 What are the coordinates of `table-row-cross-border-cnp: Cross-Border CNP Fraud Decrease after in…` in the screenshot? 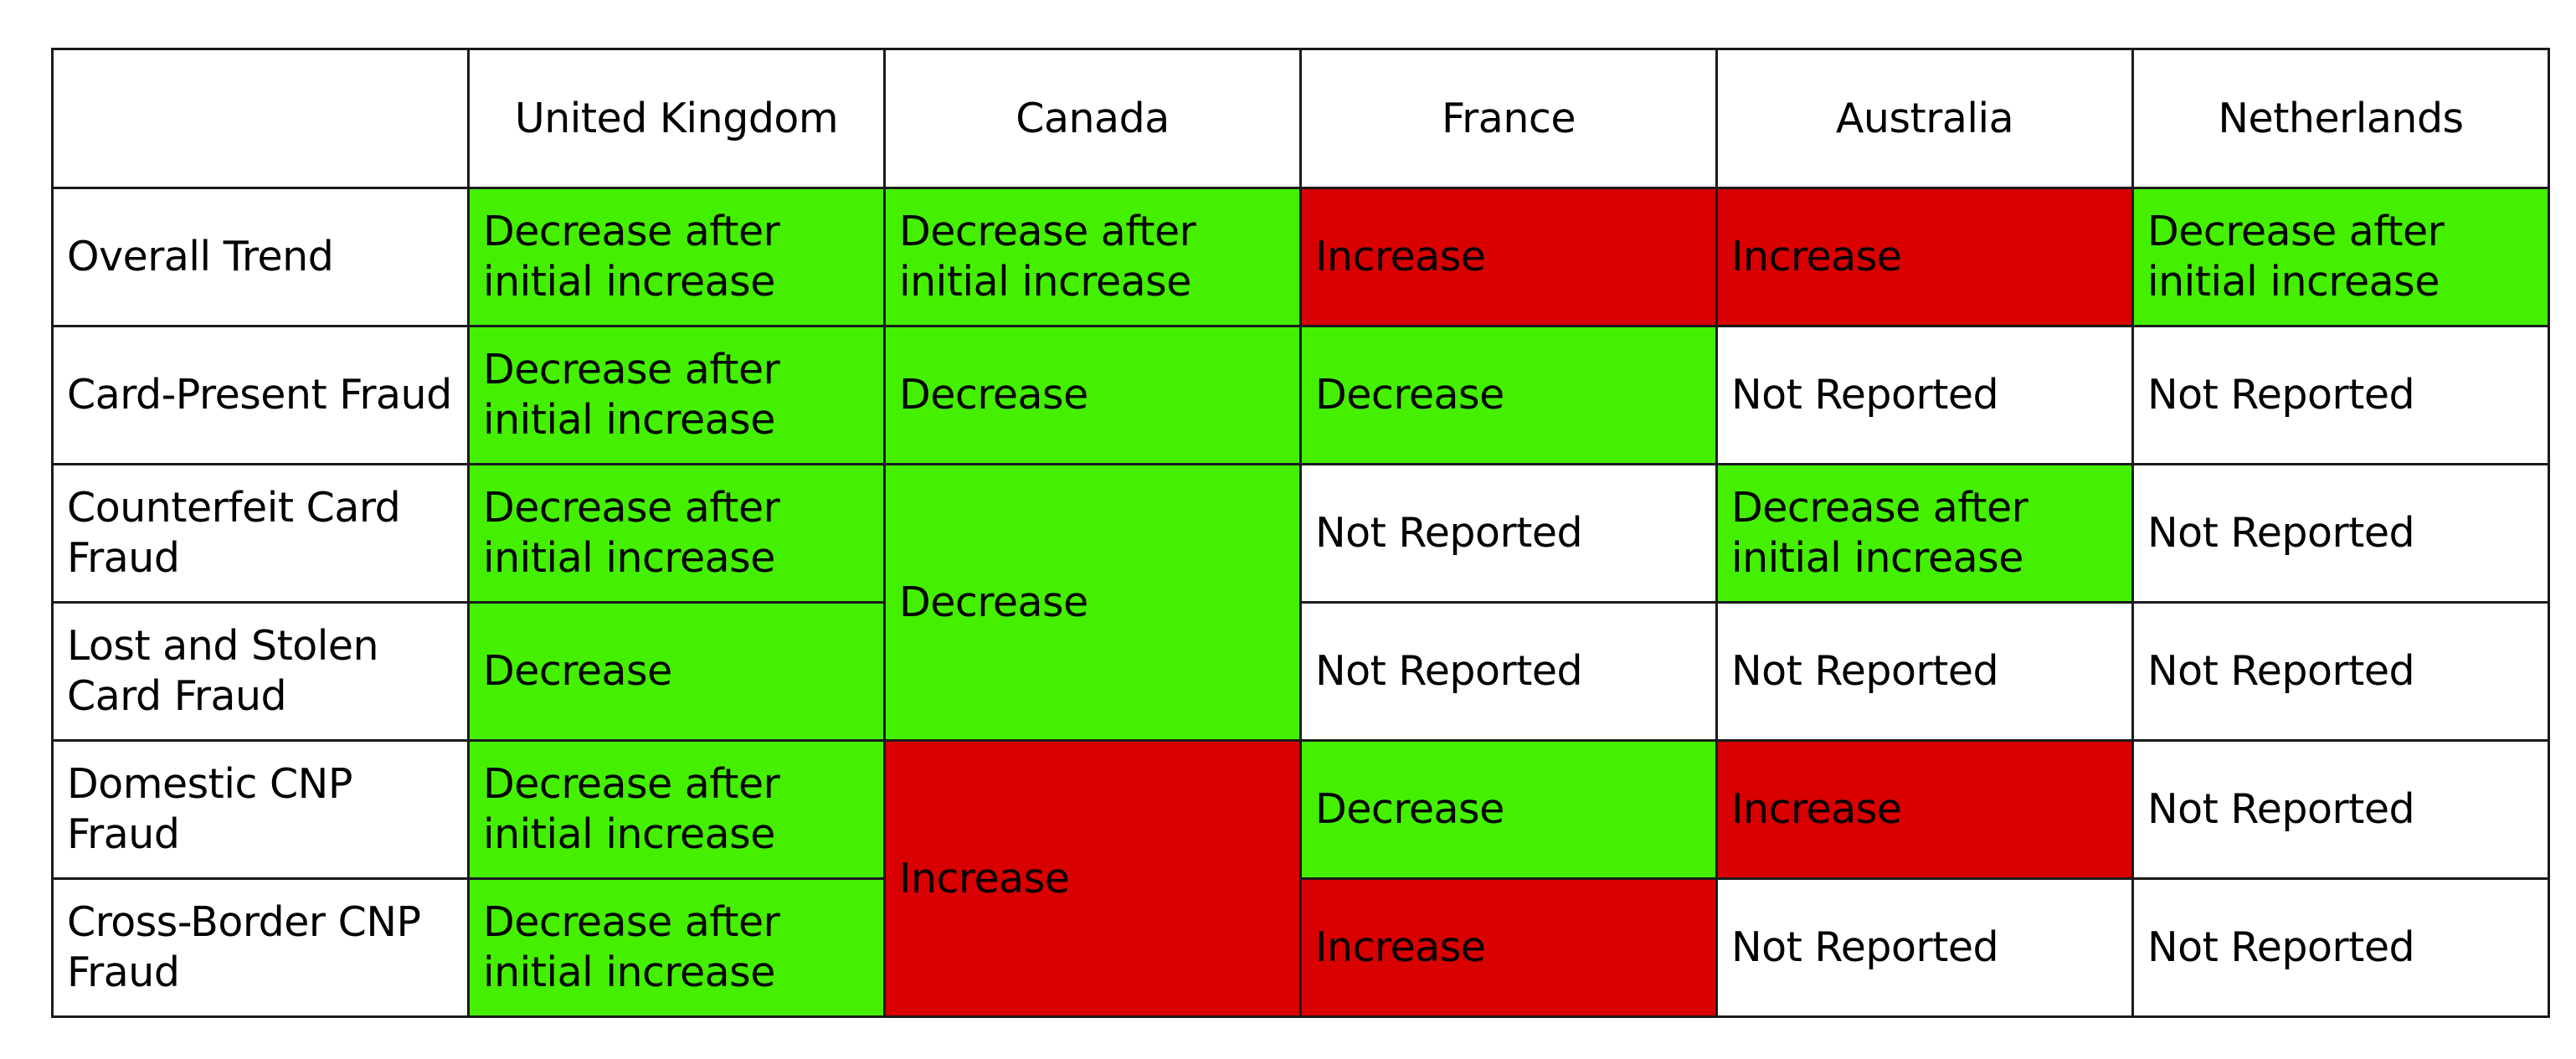 It's located at (1300, 947).